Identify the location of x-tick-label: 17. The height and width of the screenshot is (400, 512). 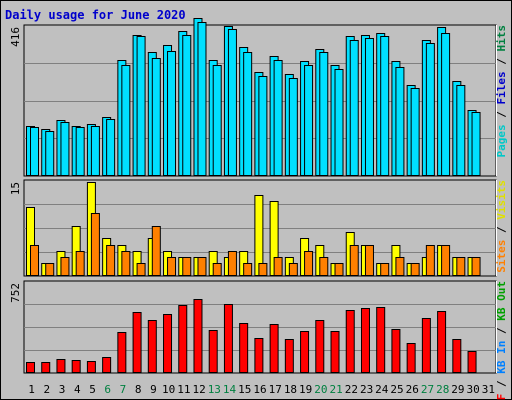
(275, 389).